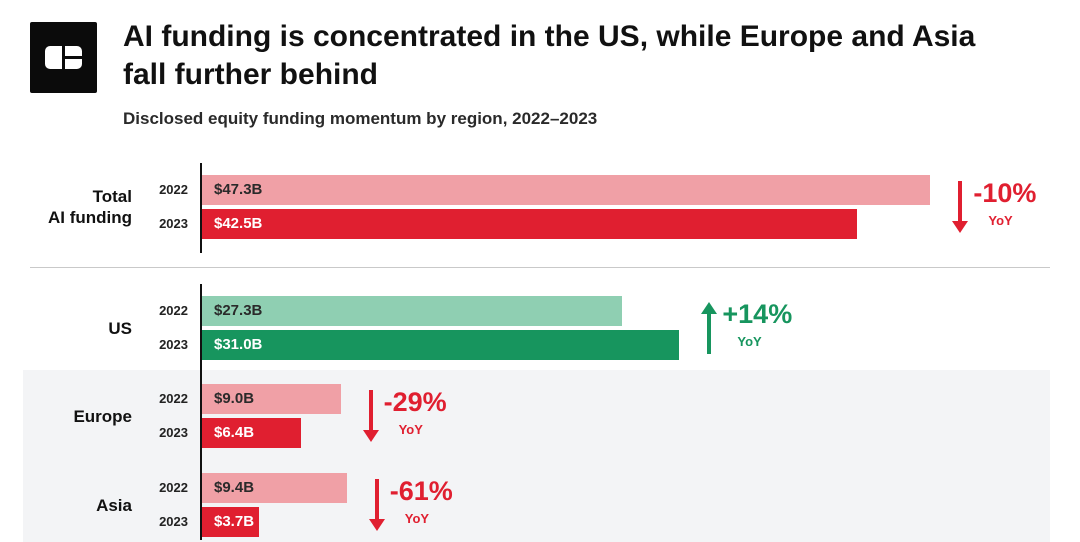 This screenshot has height=542, width=1080. What do you see at coordinates (421, 491) in the screenshot?
I see `yoy-change: -61%` at bounding box center [421, 491].